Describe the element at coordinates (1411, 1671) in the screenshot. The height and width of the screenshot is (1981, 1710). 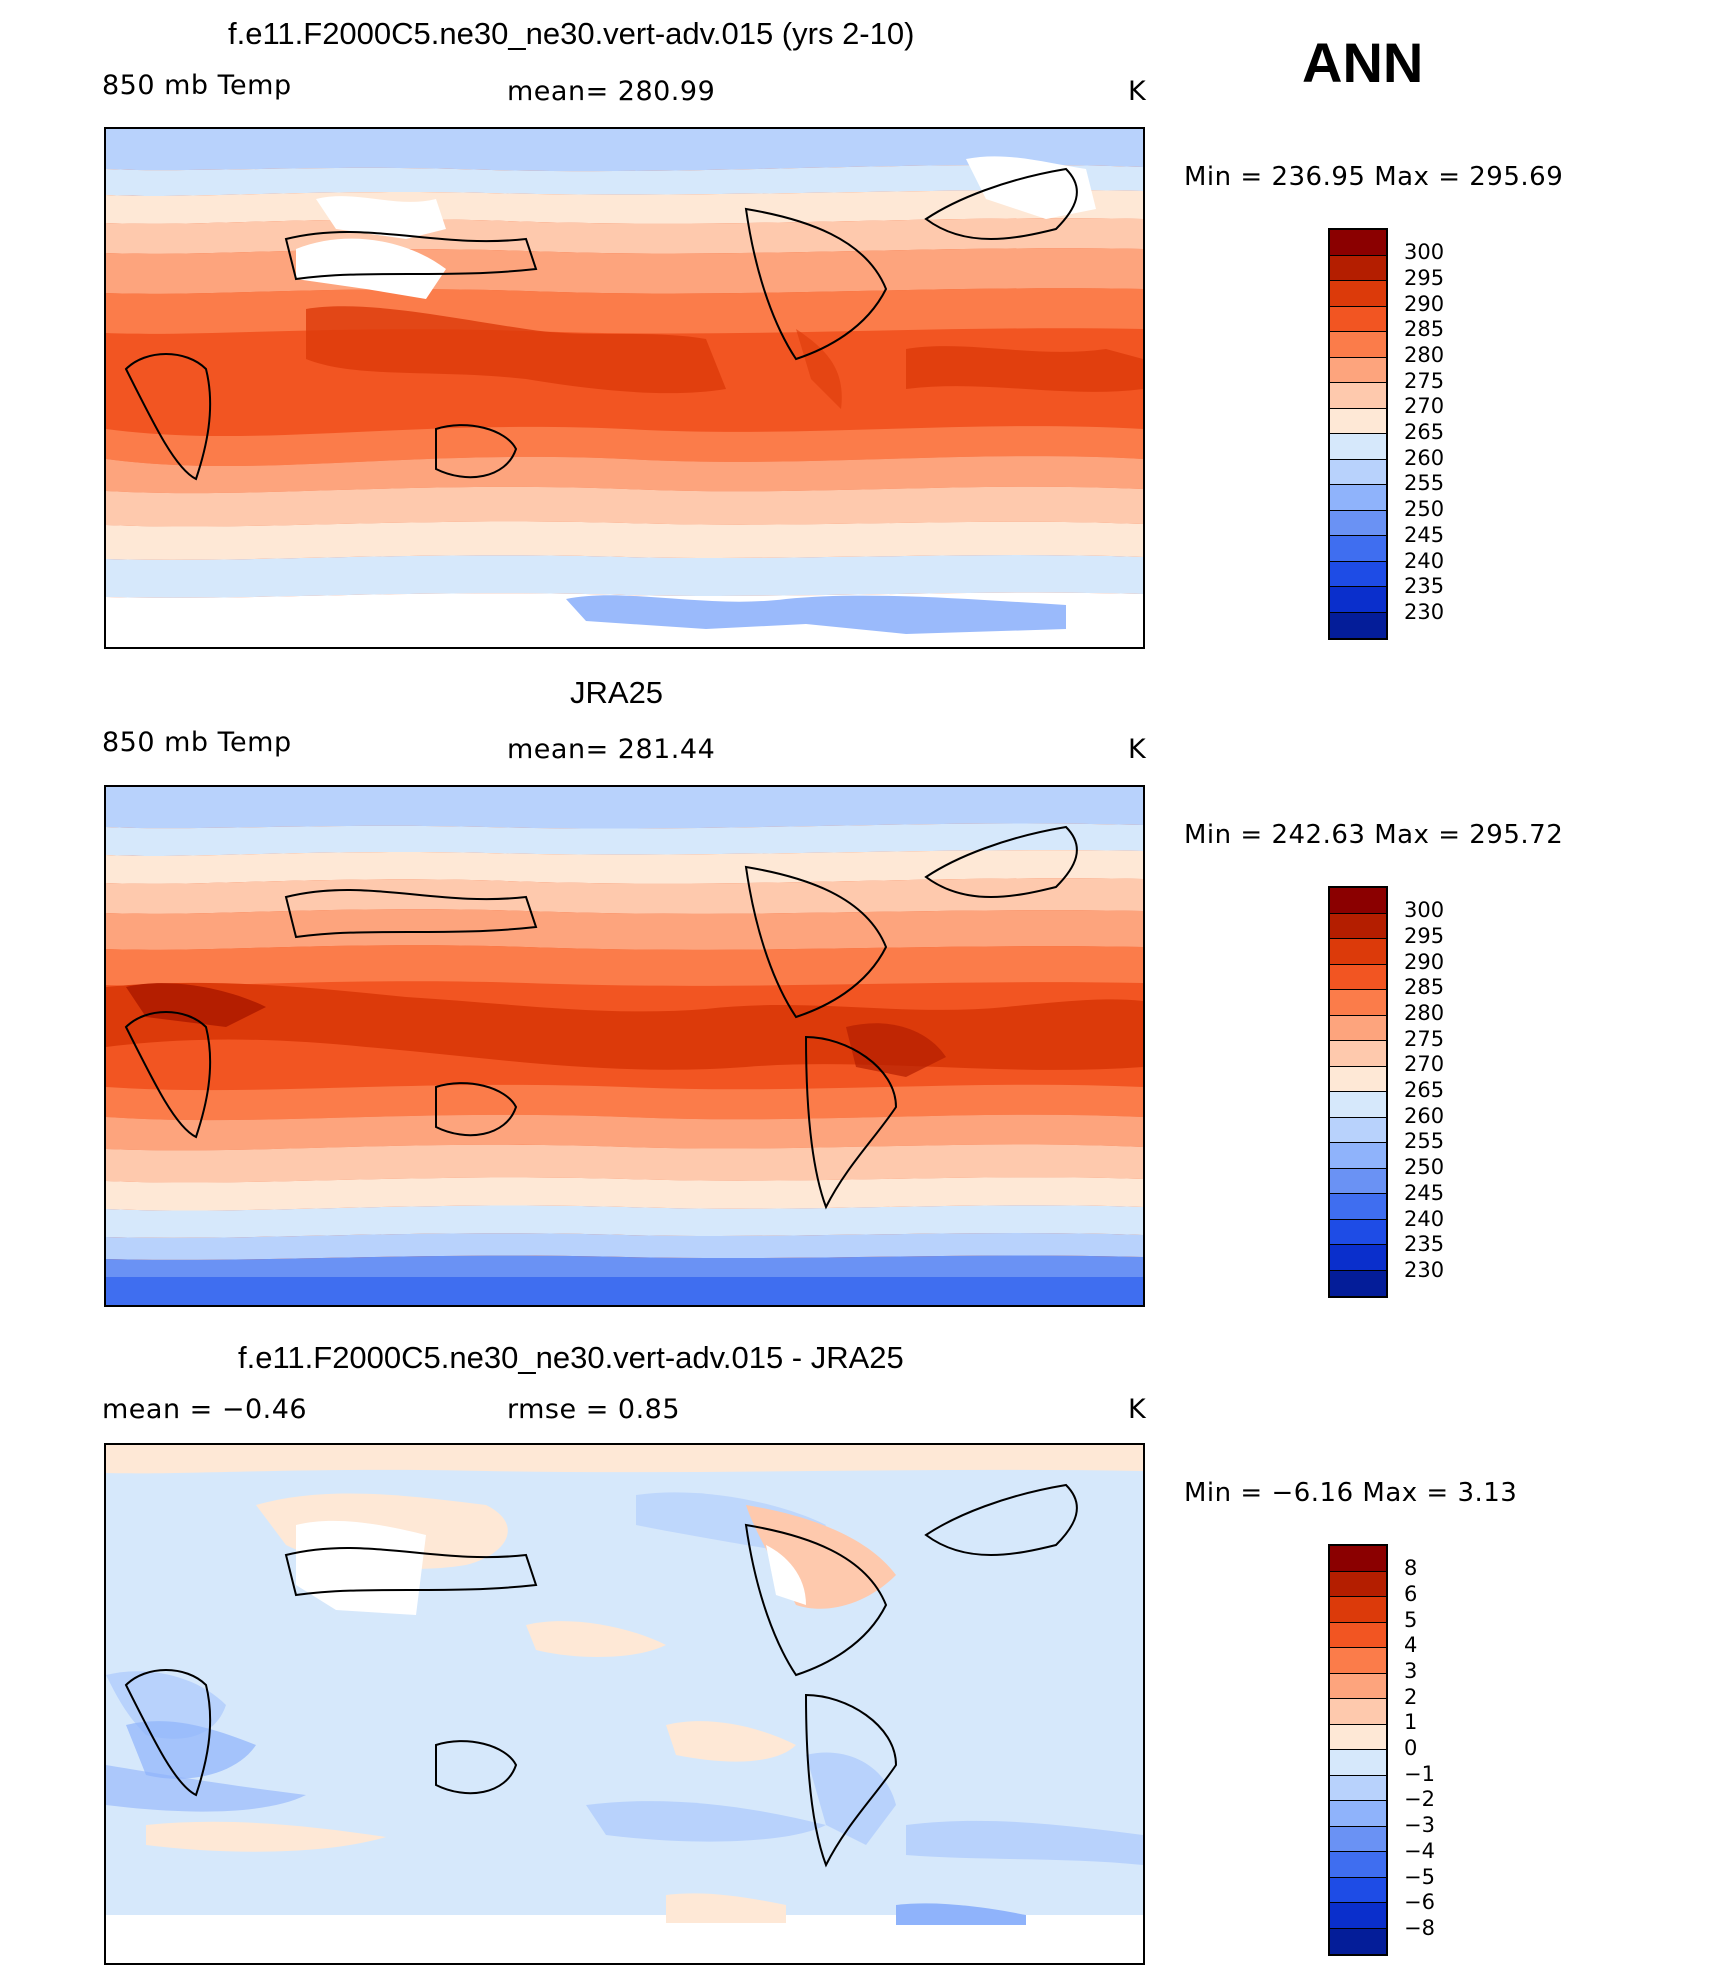
I see `colorbar-tick: 3` at that location.